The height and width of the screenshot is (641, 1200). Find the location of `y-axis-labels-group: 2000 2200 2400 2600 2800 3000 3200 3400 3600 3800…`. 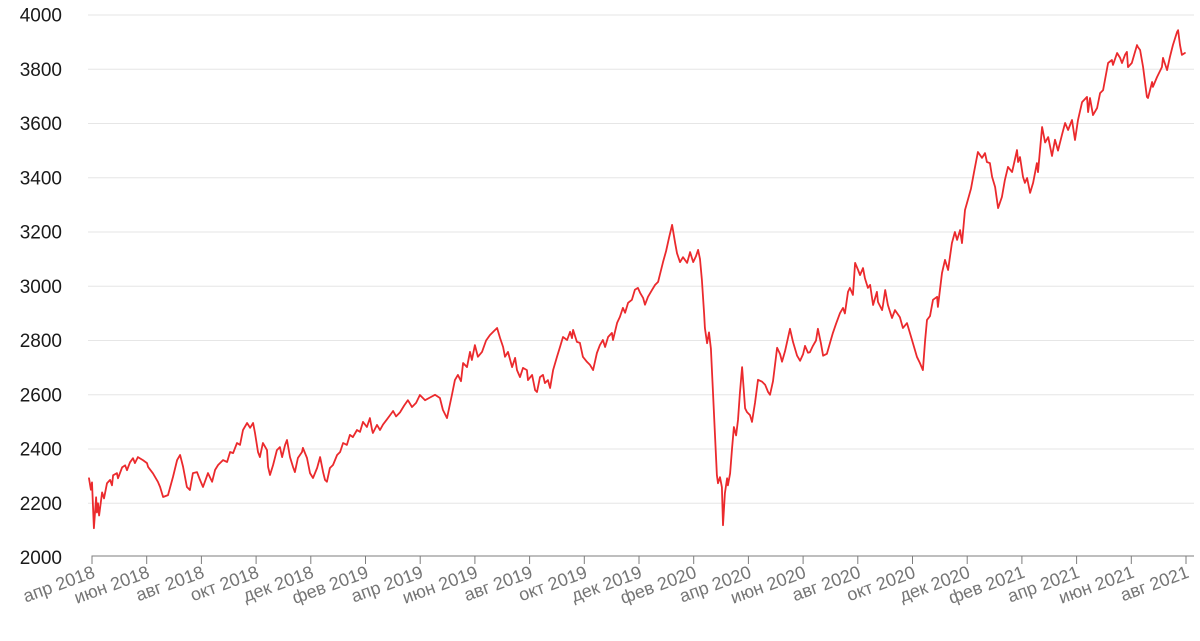

y-axis-labels-group: 2000 2200 2400 2600 2800 3000 3200 3400 3600 3800… is located at coordinates (41, 288).